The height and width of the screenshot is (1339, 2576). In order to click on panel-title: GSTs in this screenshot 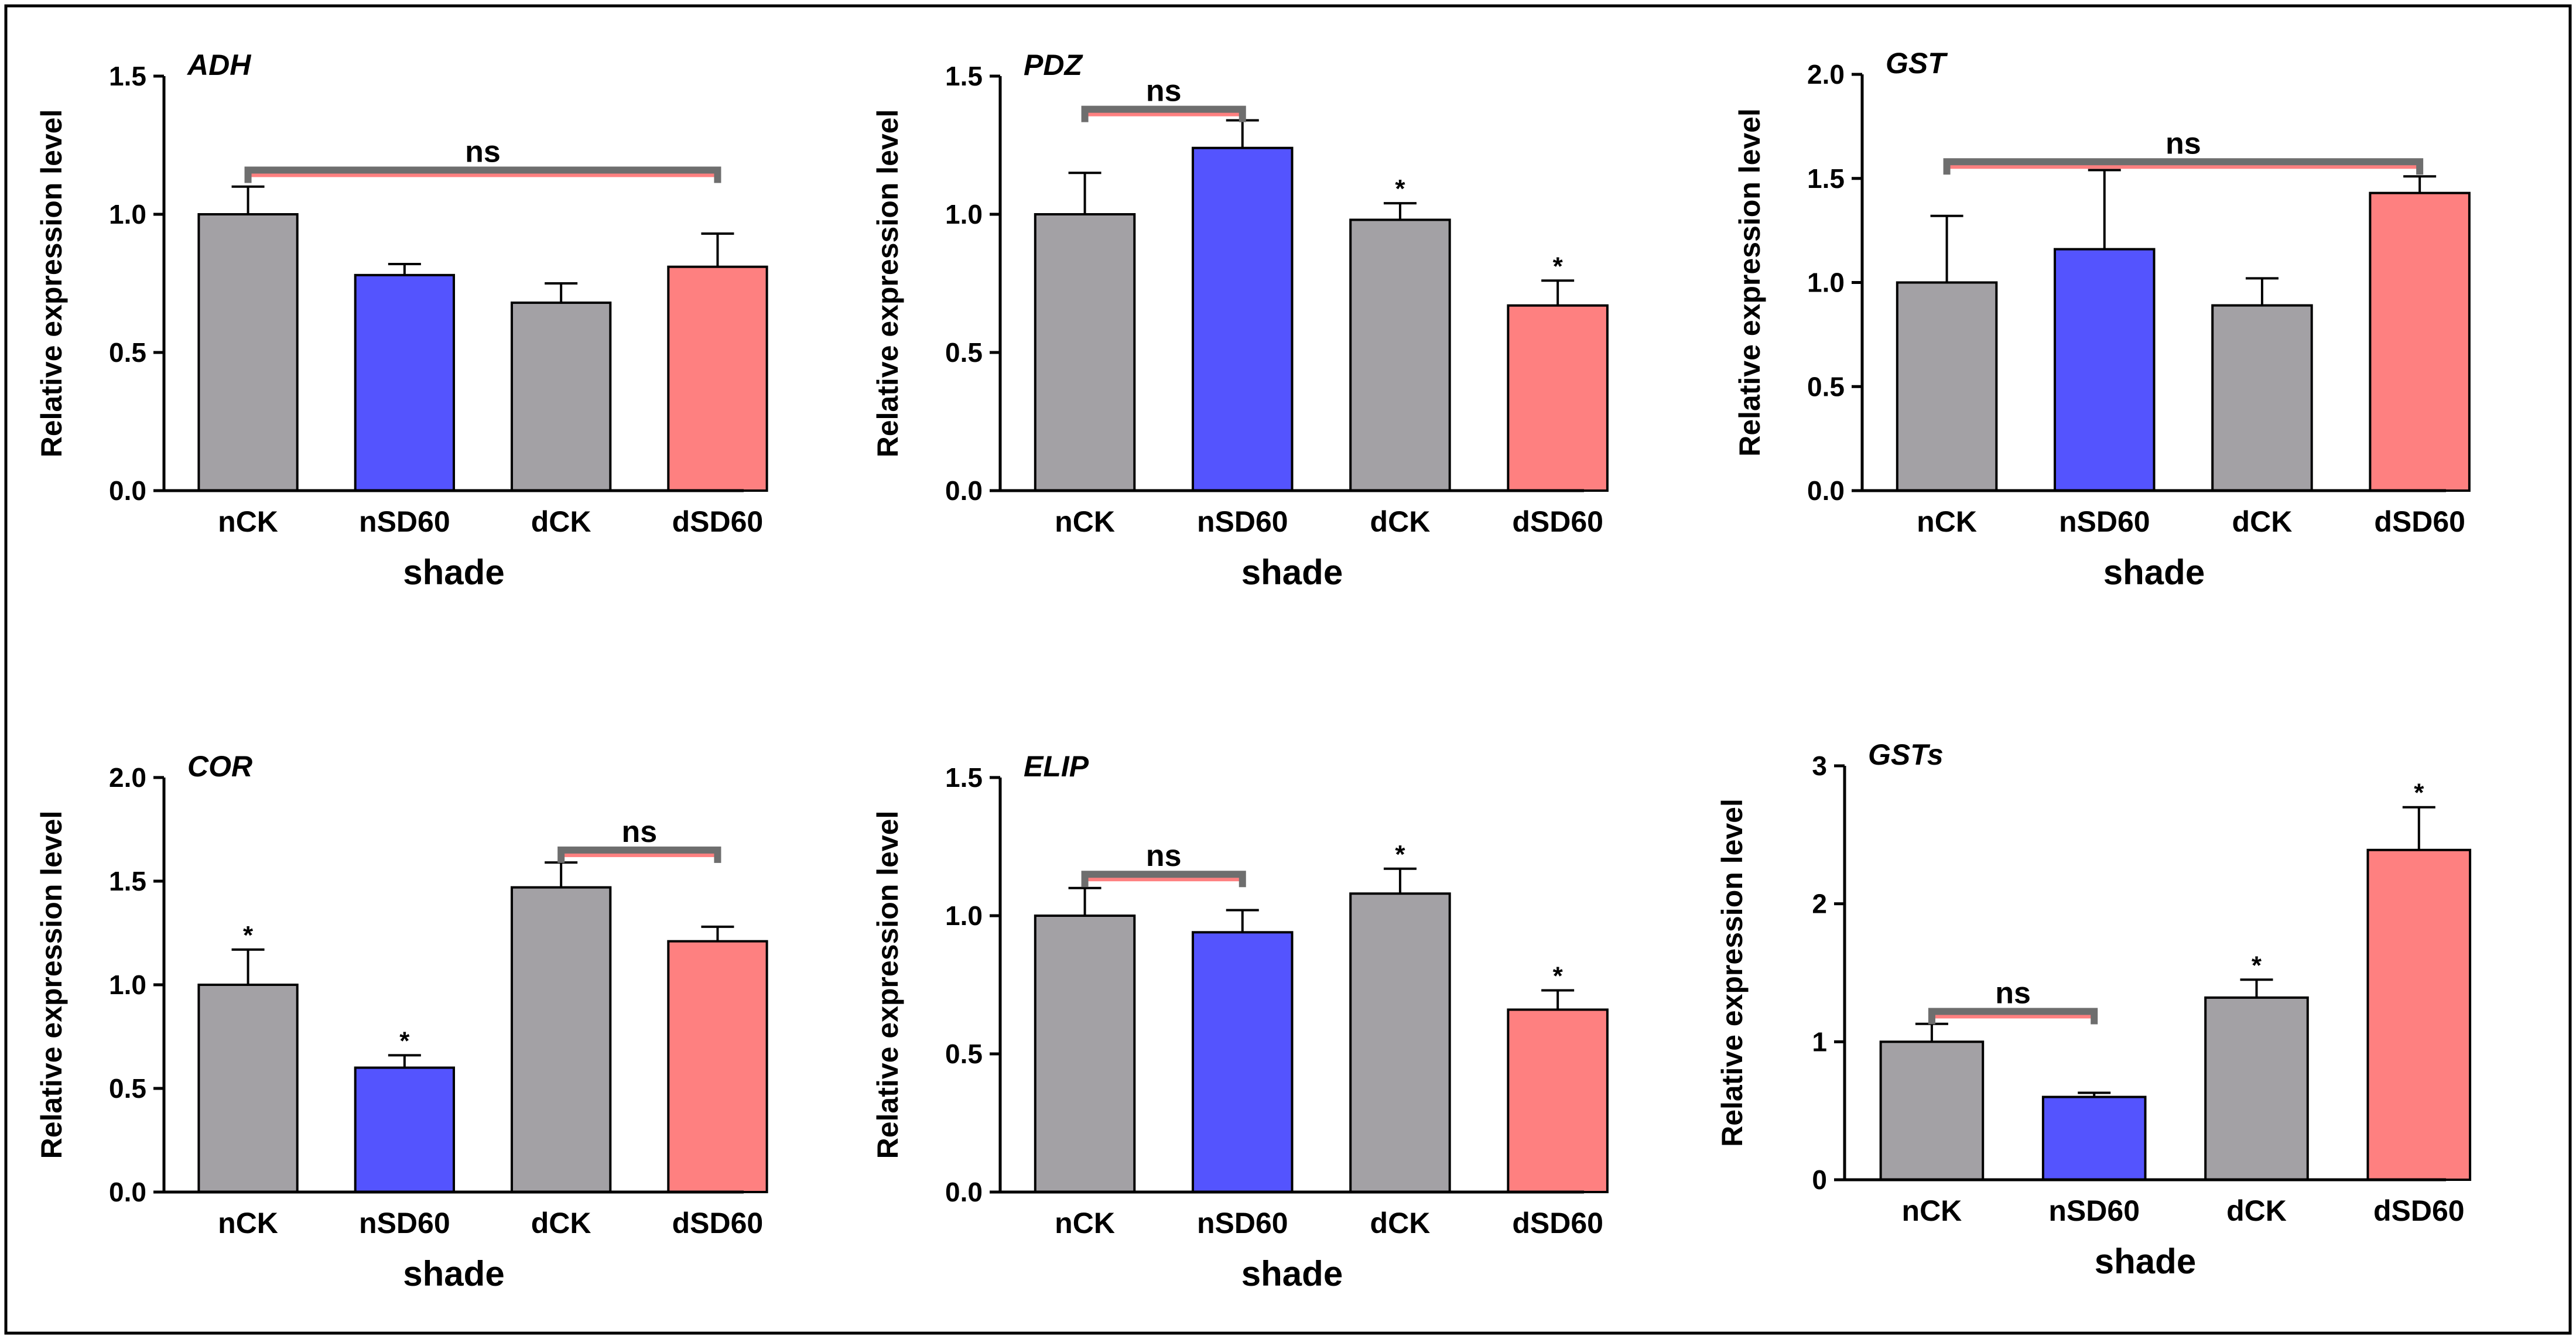, I will do `click(1906, 754)`.